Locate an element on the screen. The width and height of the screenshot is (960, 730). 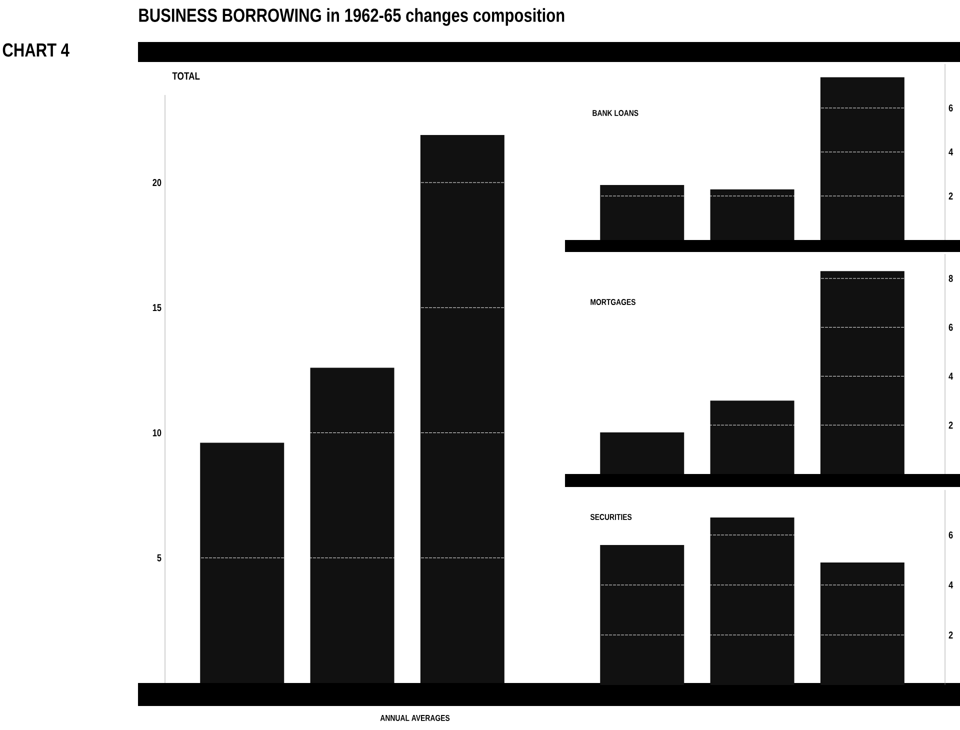
y-tick-label: 5 is located at coordinates (159, 558).